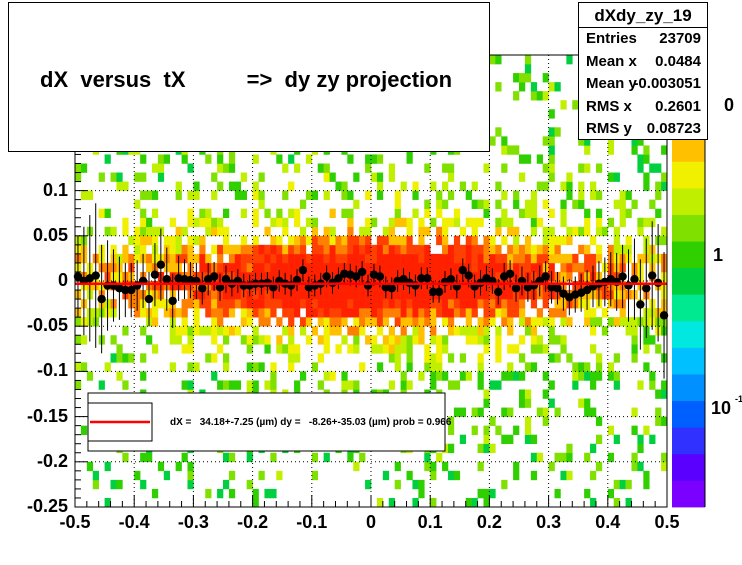  I want to click on x-tick-label: -0.1, so click(312, 522).